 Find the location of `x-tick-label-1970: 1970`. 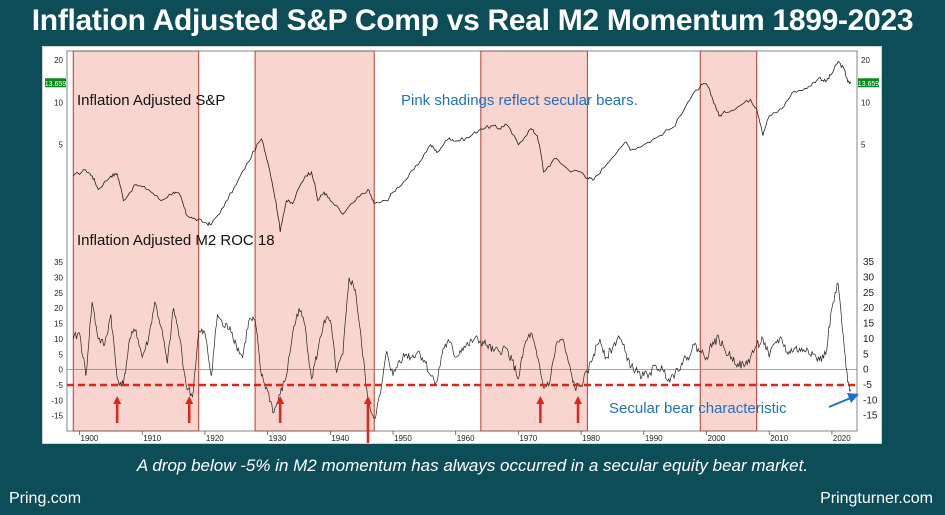

x-tick-label-1970: 1970 is located at coordinates (528, 438).